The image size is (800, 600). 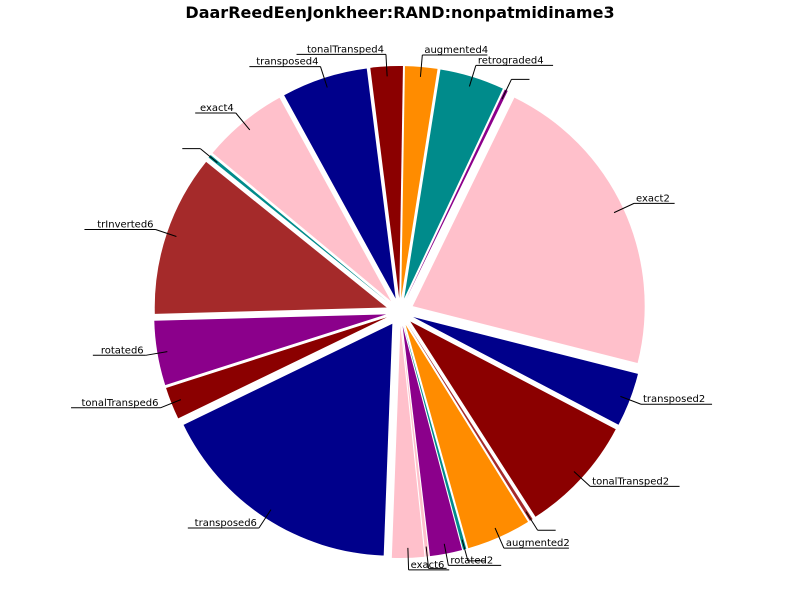 I want to click on chart-title: DaarReedEenJonkheer:RAND:nonpatmidiname3, so click(x=400, y=12).